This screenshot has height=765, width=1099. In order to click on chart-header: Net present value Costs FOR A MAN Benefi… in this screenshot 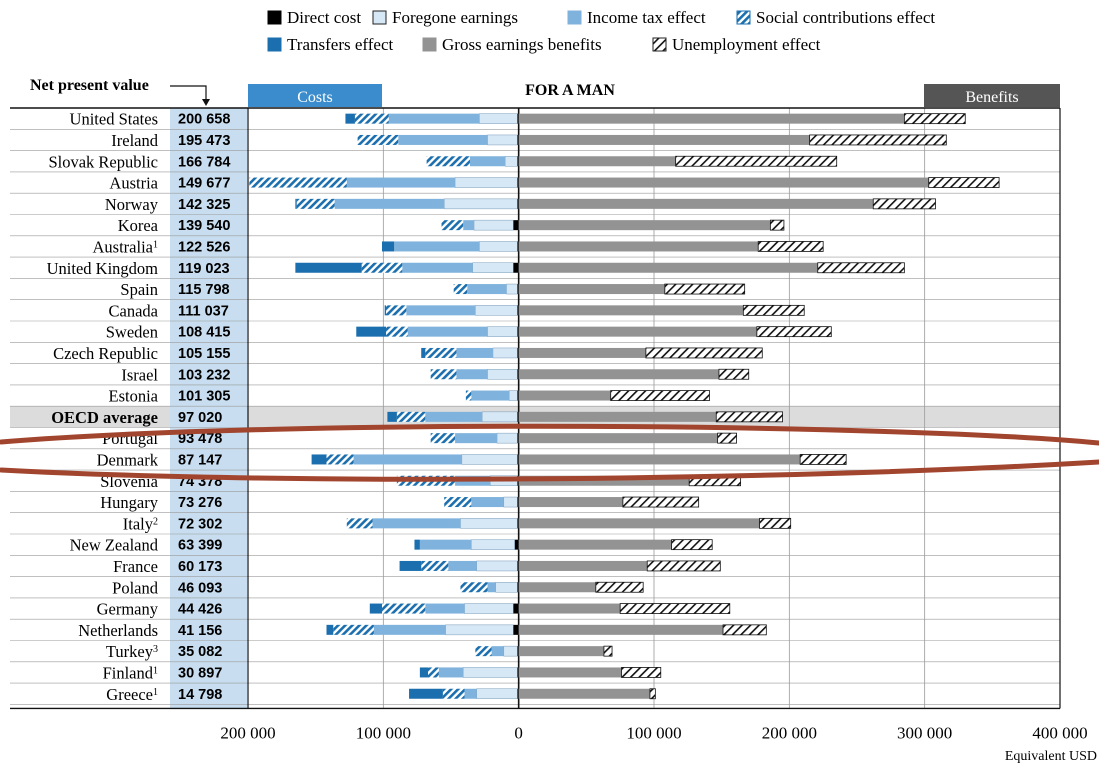, I will do `click(545, 92)`.